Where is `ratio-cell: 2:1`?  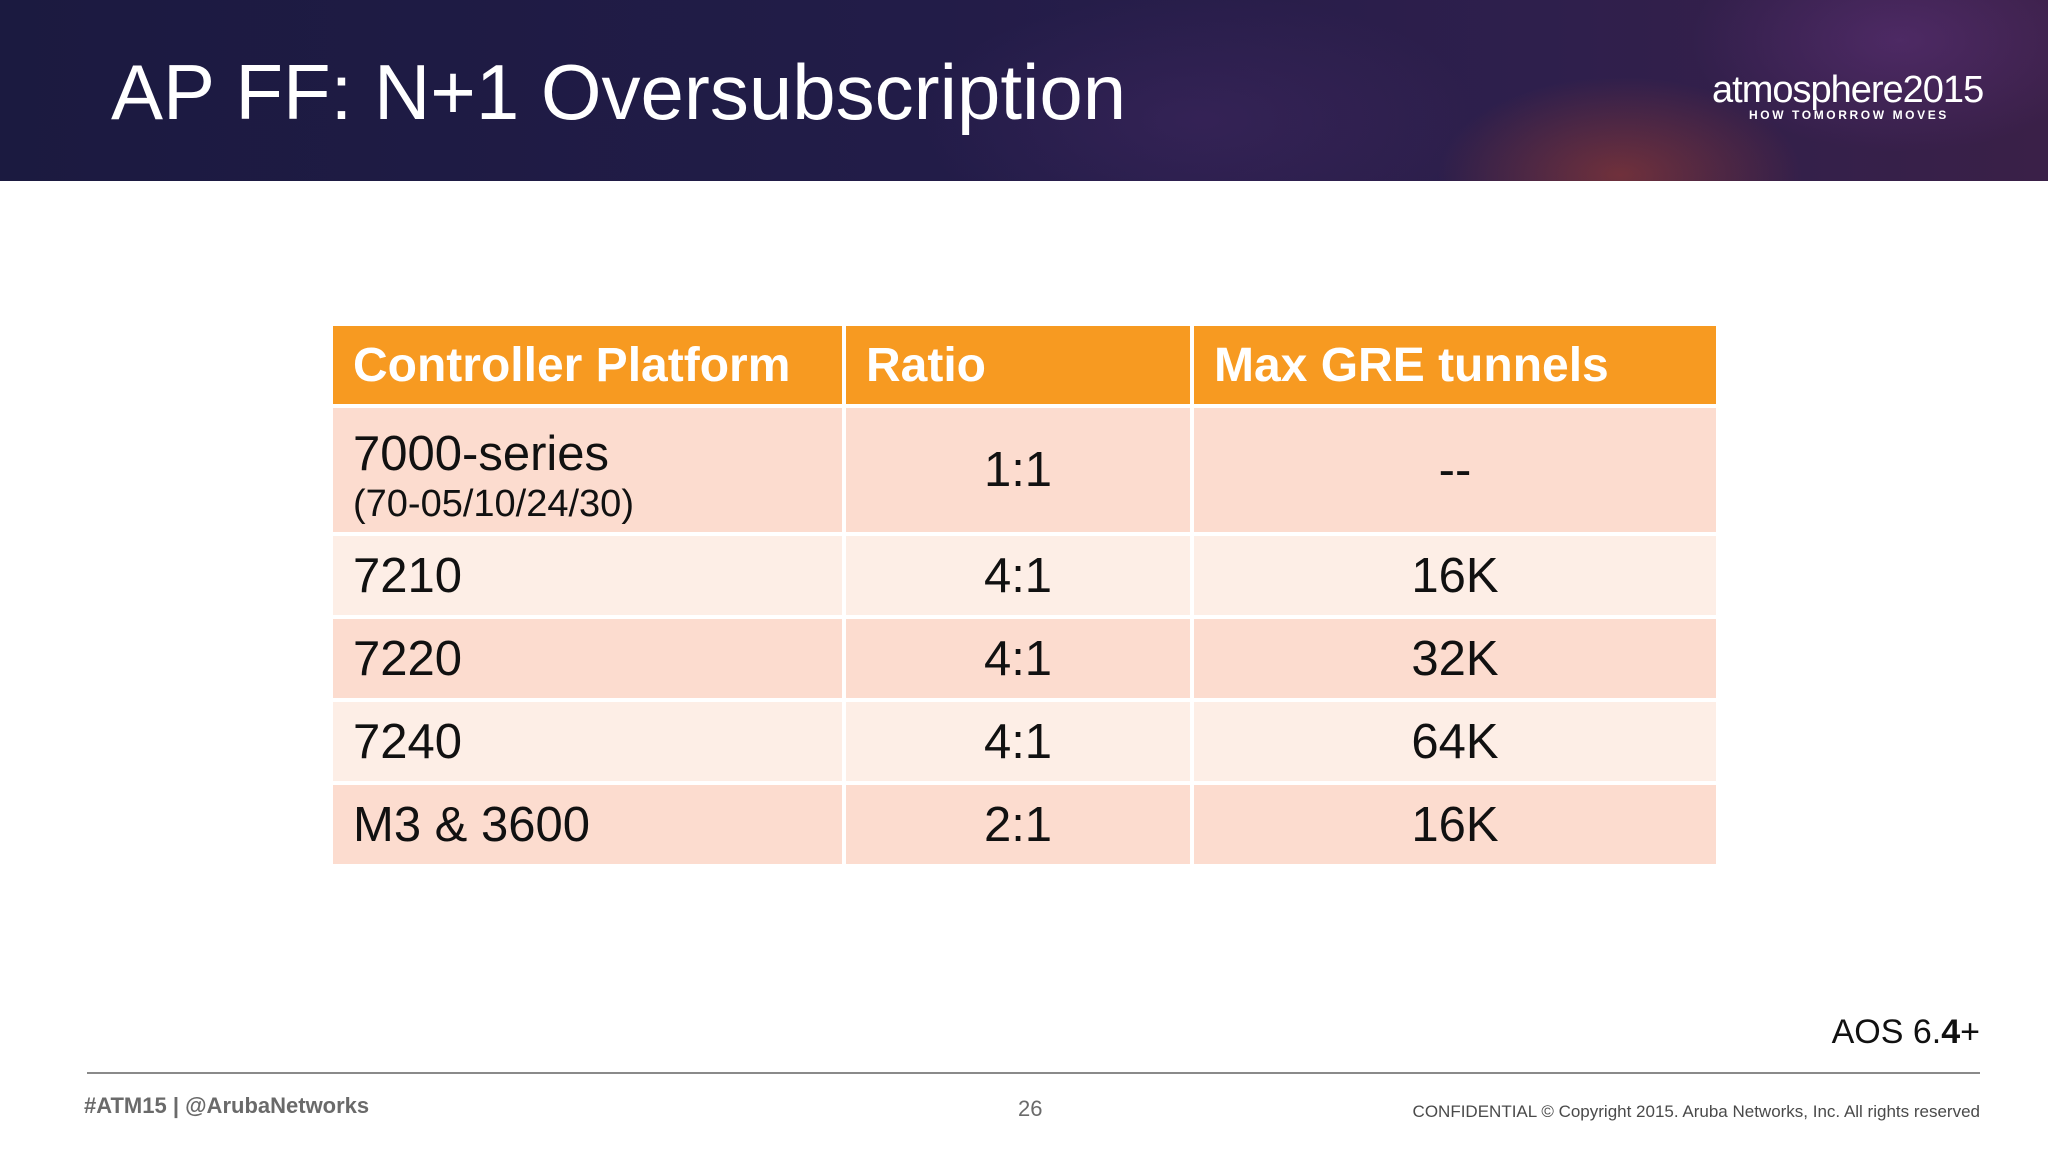 ratio-cell: 2:1 is located at coordinates (1018, 824).